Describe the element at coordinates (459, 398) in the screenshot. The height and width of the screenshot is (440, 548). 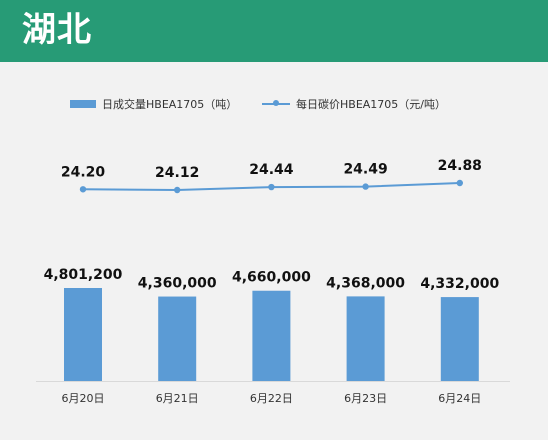
I see `x-tick-label: 6月24日` at that location.